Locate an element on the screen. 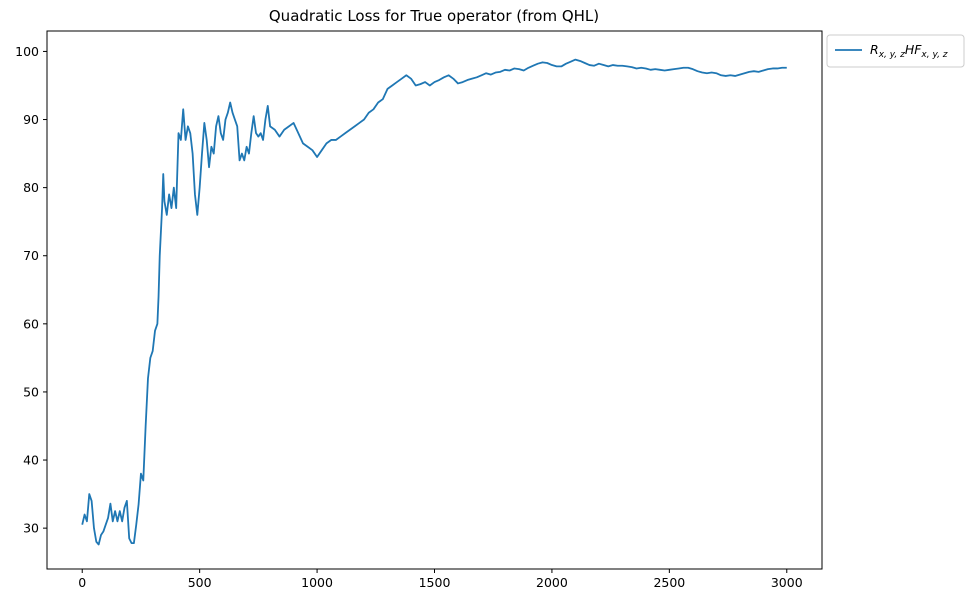  x-tick-label: 1000 is located at coordinates (317, 582).